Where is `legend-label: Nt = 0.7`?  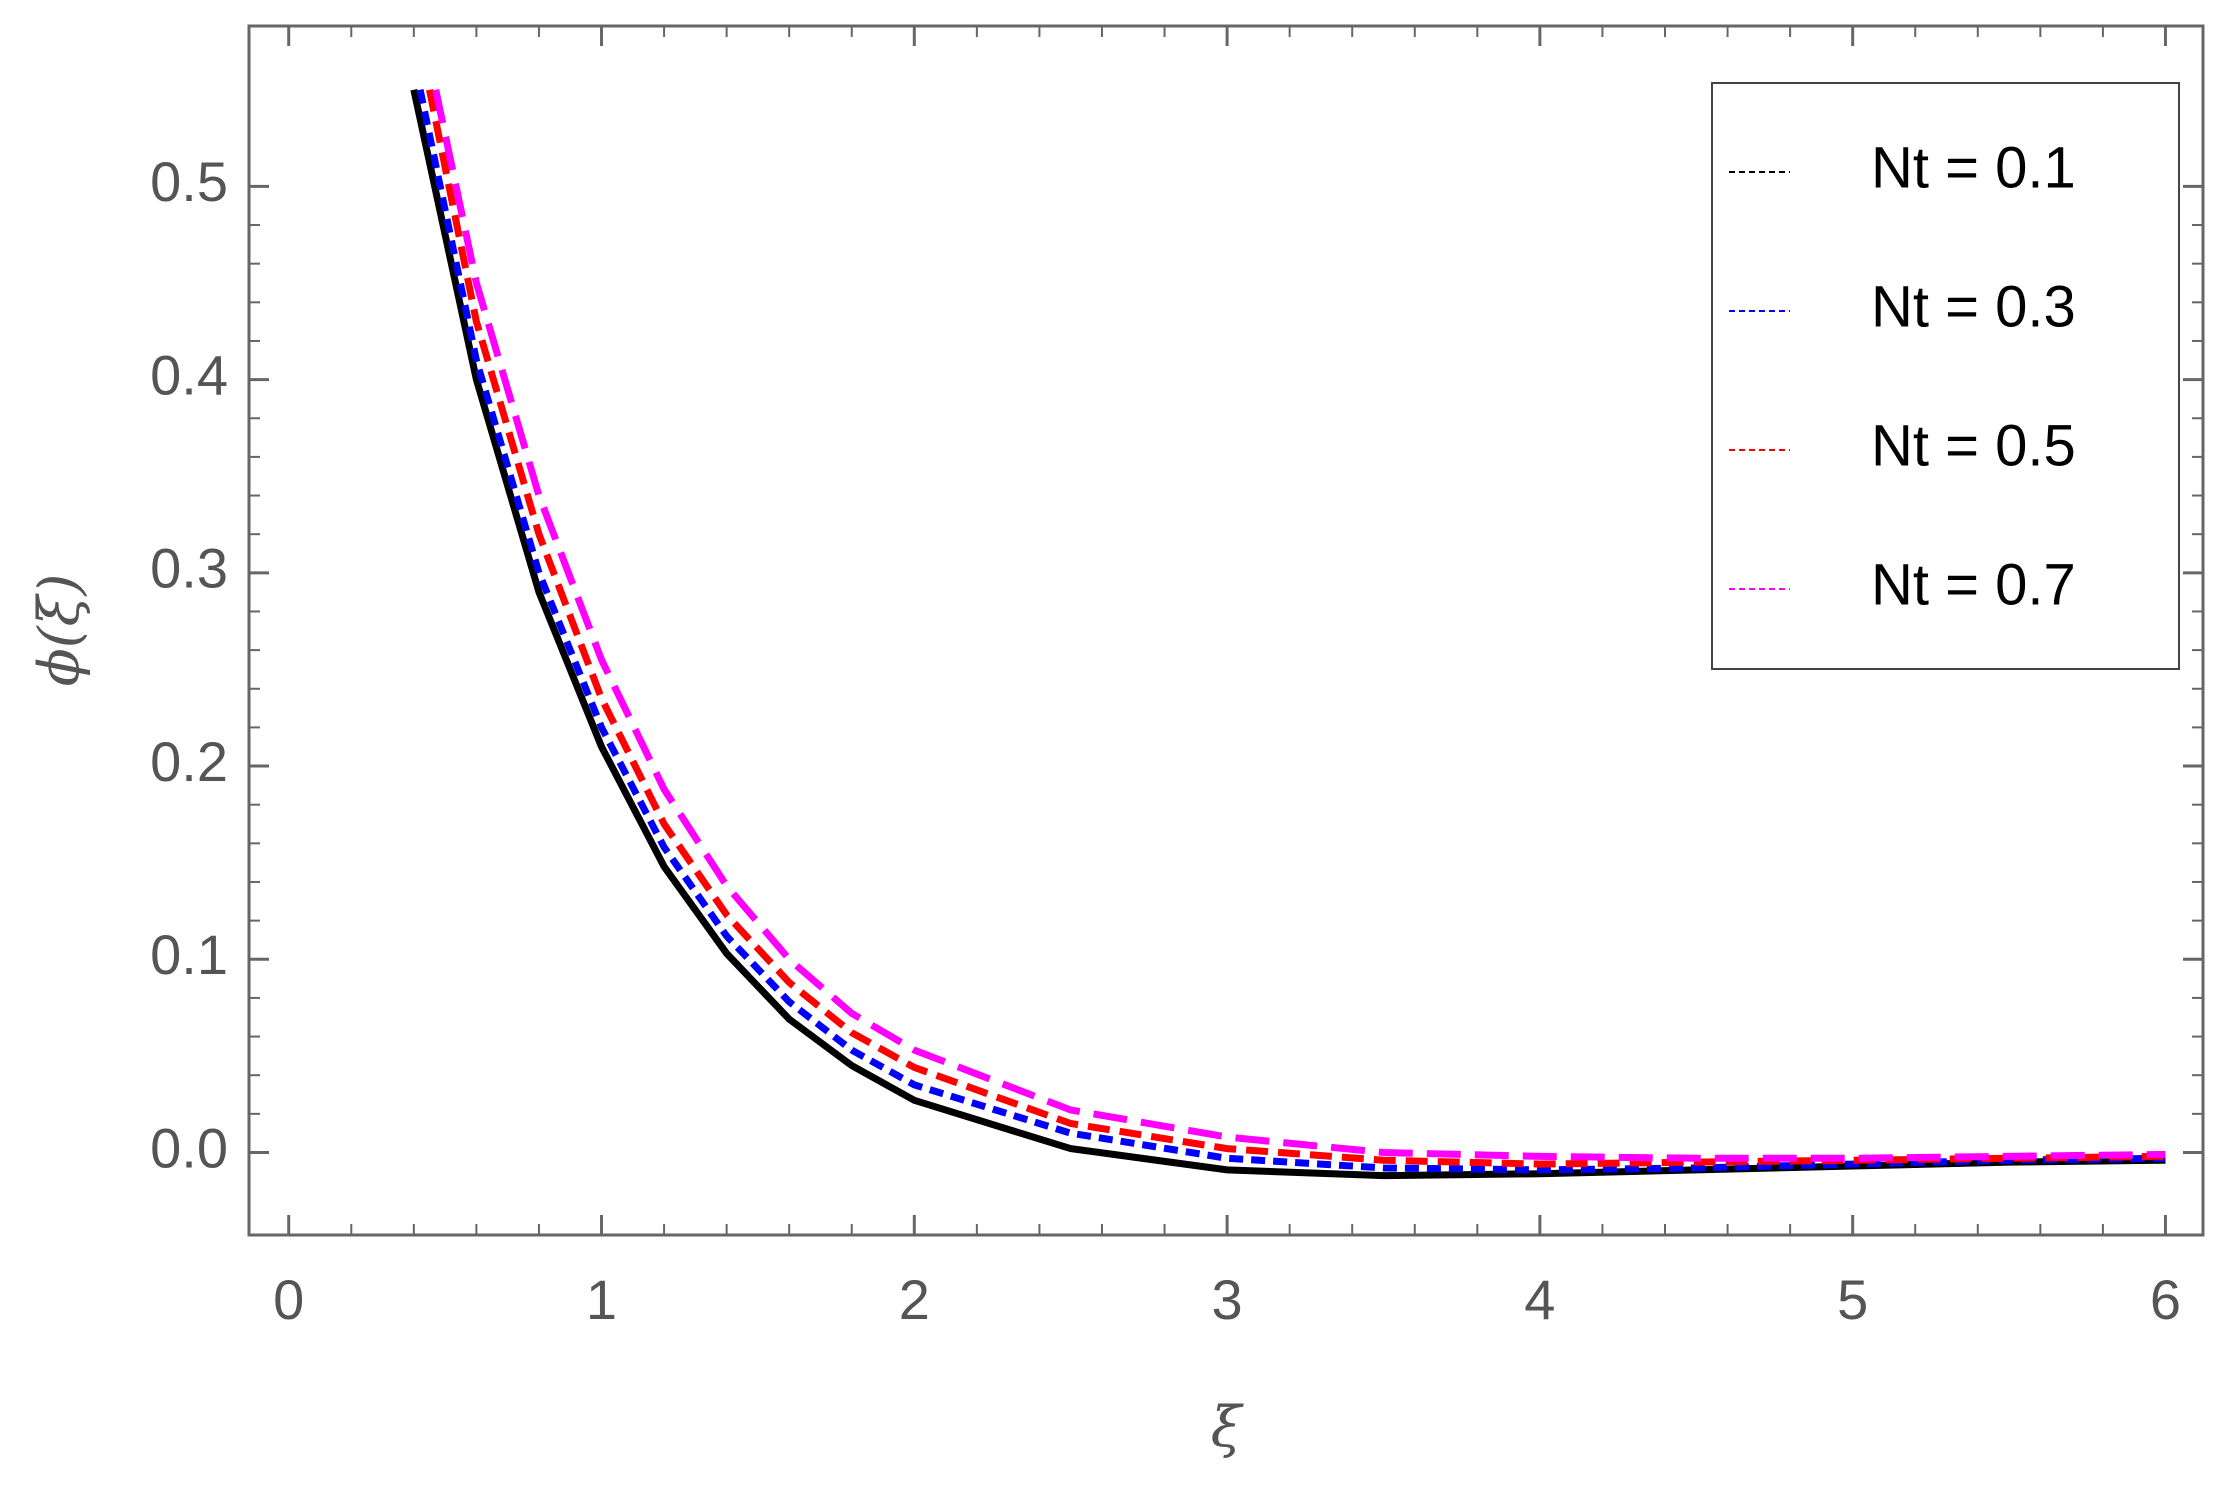
legend-label: Nt = 0.7 is located at coordinates (1973, 584).